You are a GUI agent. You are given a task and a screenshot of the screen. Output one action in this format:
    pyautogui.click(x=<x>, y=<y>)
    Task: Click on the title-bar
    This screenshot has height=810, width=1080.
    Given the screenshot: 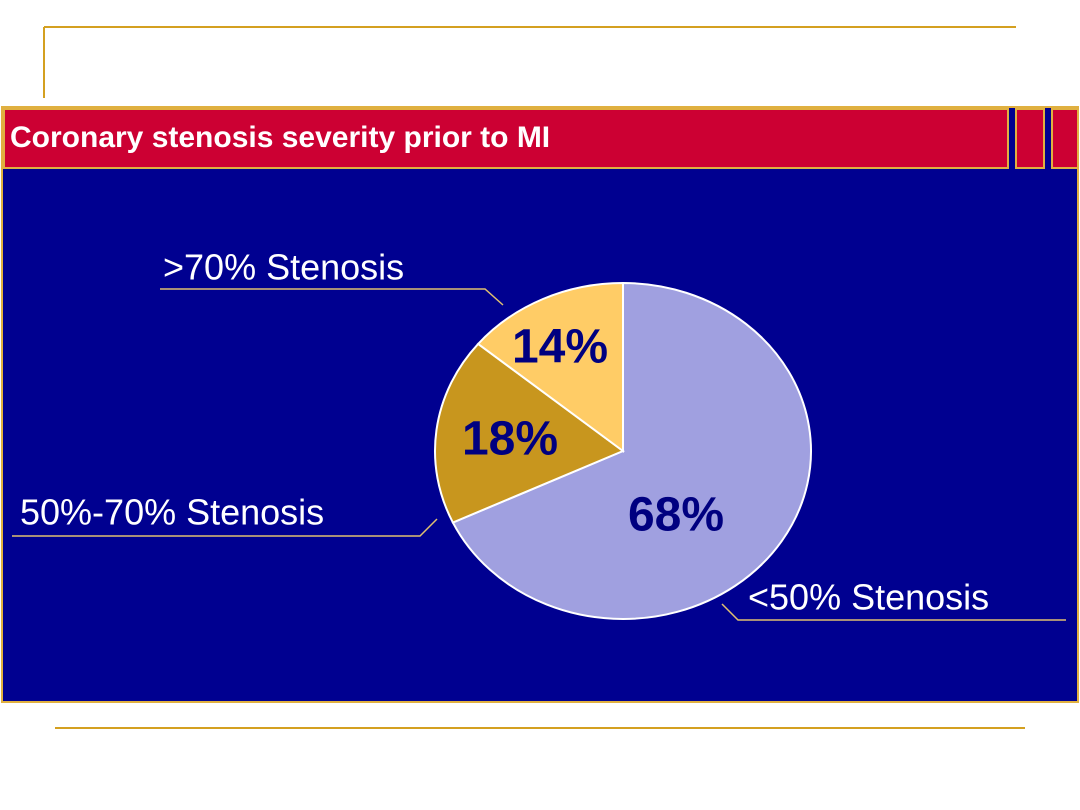 What is the action you would take?
    pyautogui.click(x=506, y=138)
    